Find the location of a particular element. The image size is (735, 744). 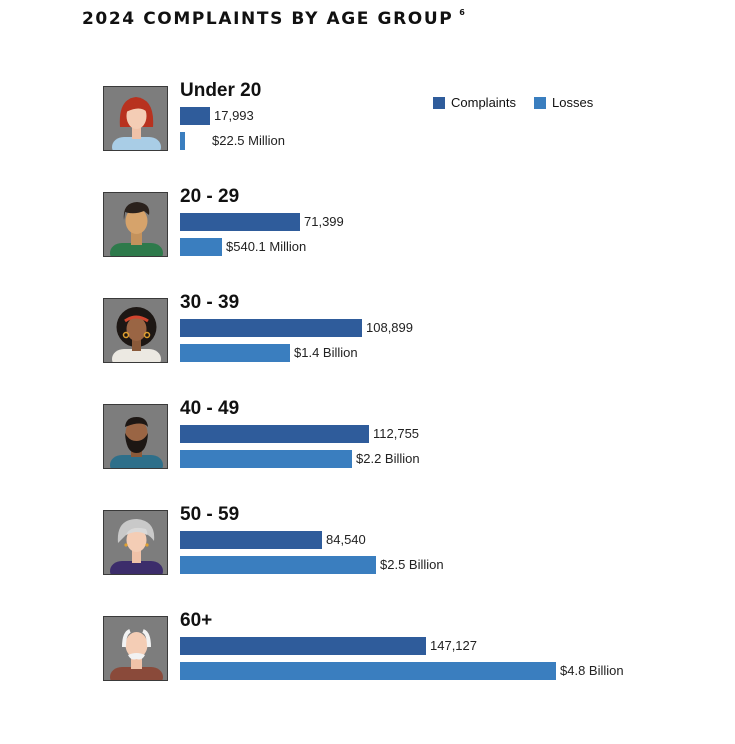

complaints-value-label: 17,993 is located at coordinates (234, 115).